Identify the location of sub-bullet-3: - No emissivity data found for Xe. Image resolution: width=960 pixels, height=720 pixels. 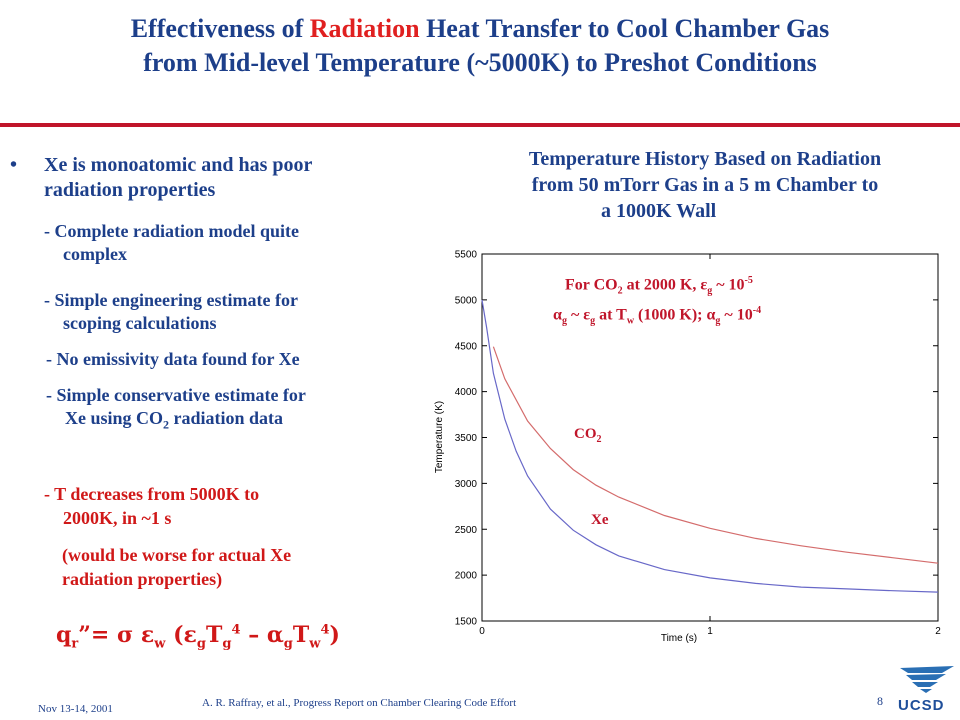
(173, 359).